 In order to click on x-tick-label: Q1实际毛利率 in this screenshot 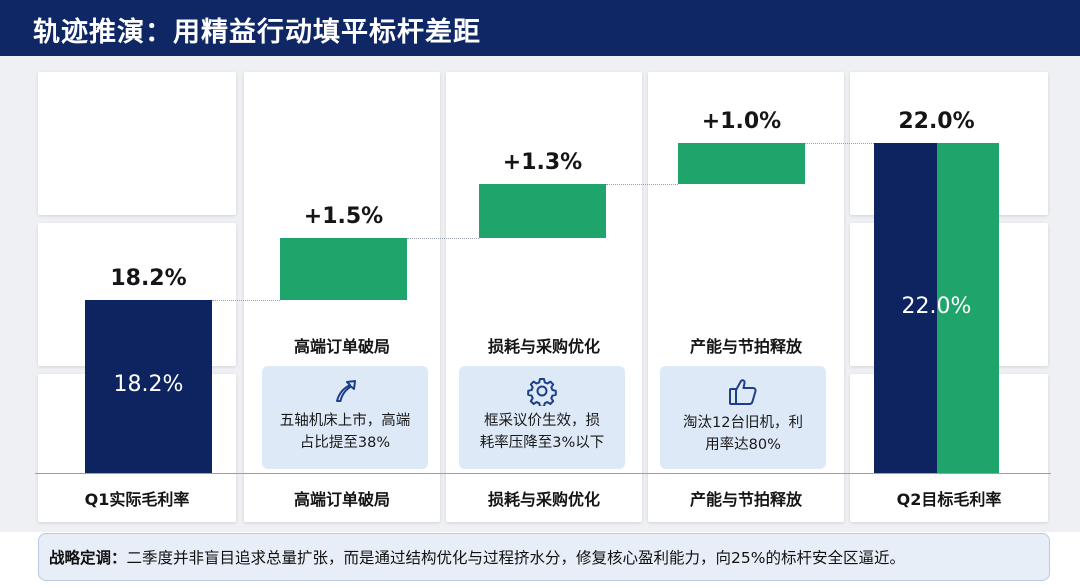, I will do `click(137, 499)`.